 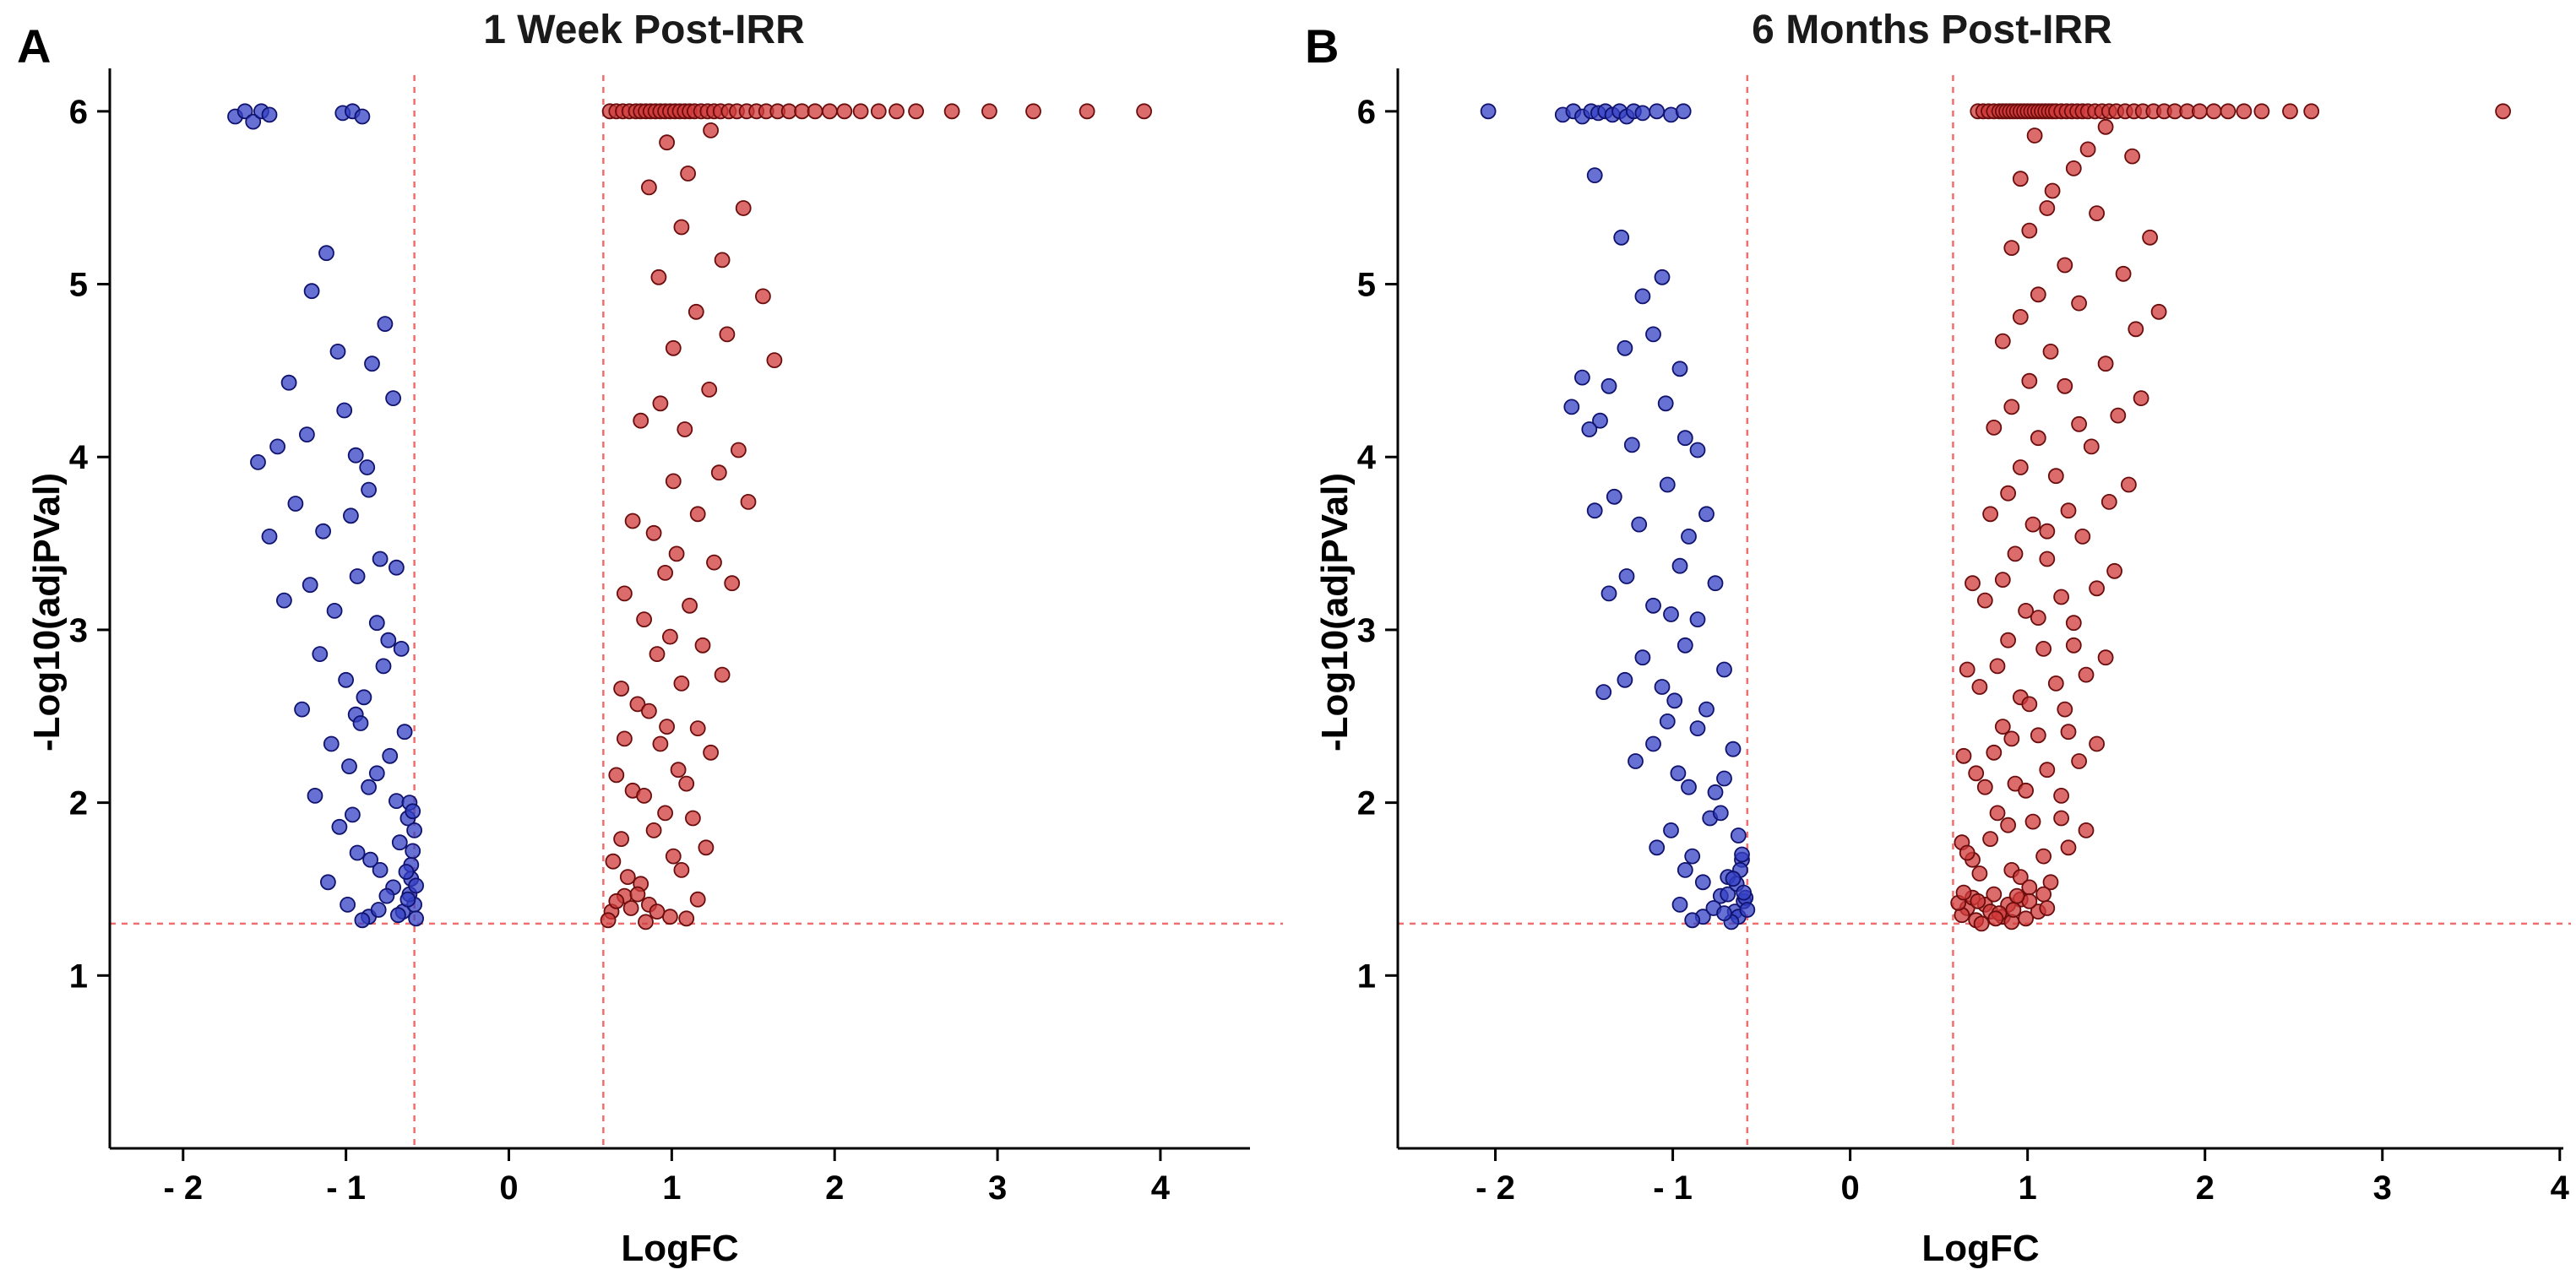 I want to click on panel-b-title: 6 Months Post-IRR, so click(x=1932, y=30).